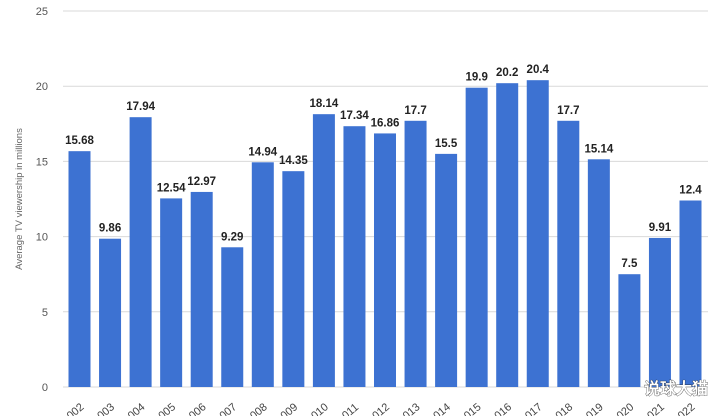 The height and width of the screenshot is (416, 719). Describe the element at coordinates (293, 279) in the screenshot. I see `bar-2009` at that location.